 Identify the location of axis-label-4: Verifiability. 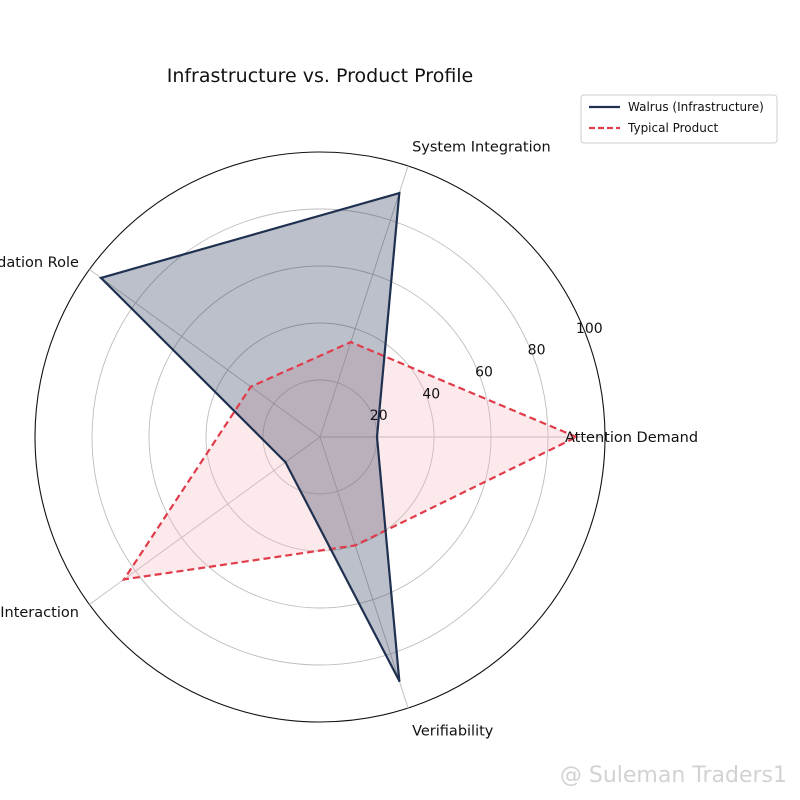
(453, 731).